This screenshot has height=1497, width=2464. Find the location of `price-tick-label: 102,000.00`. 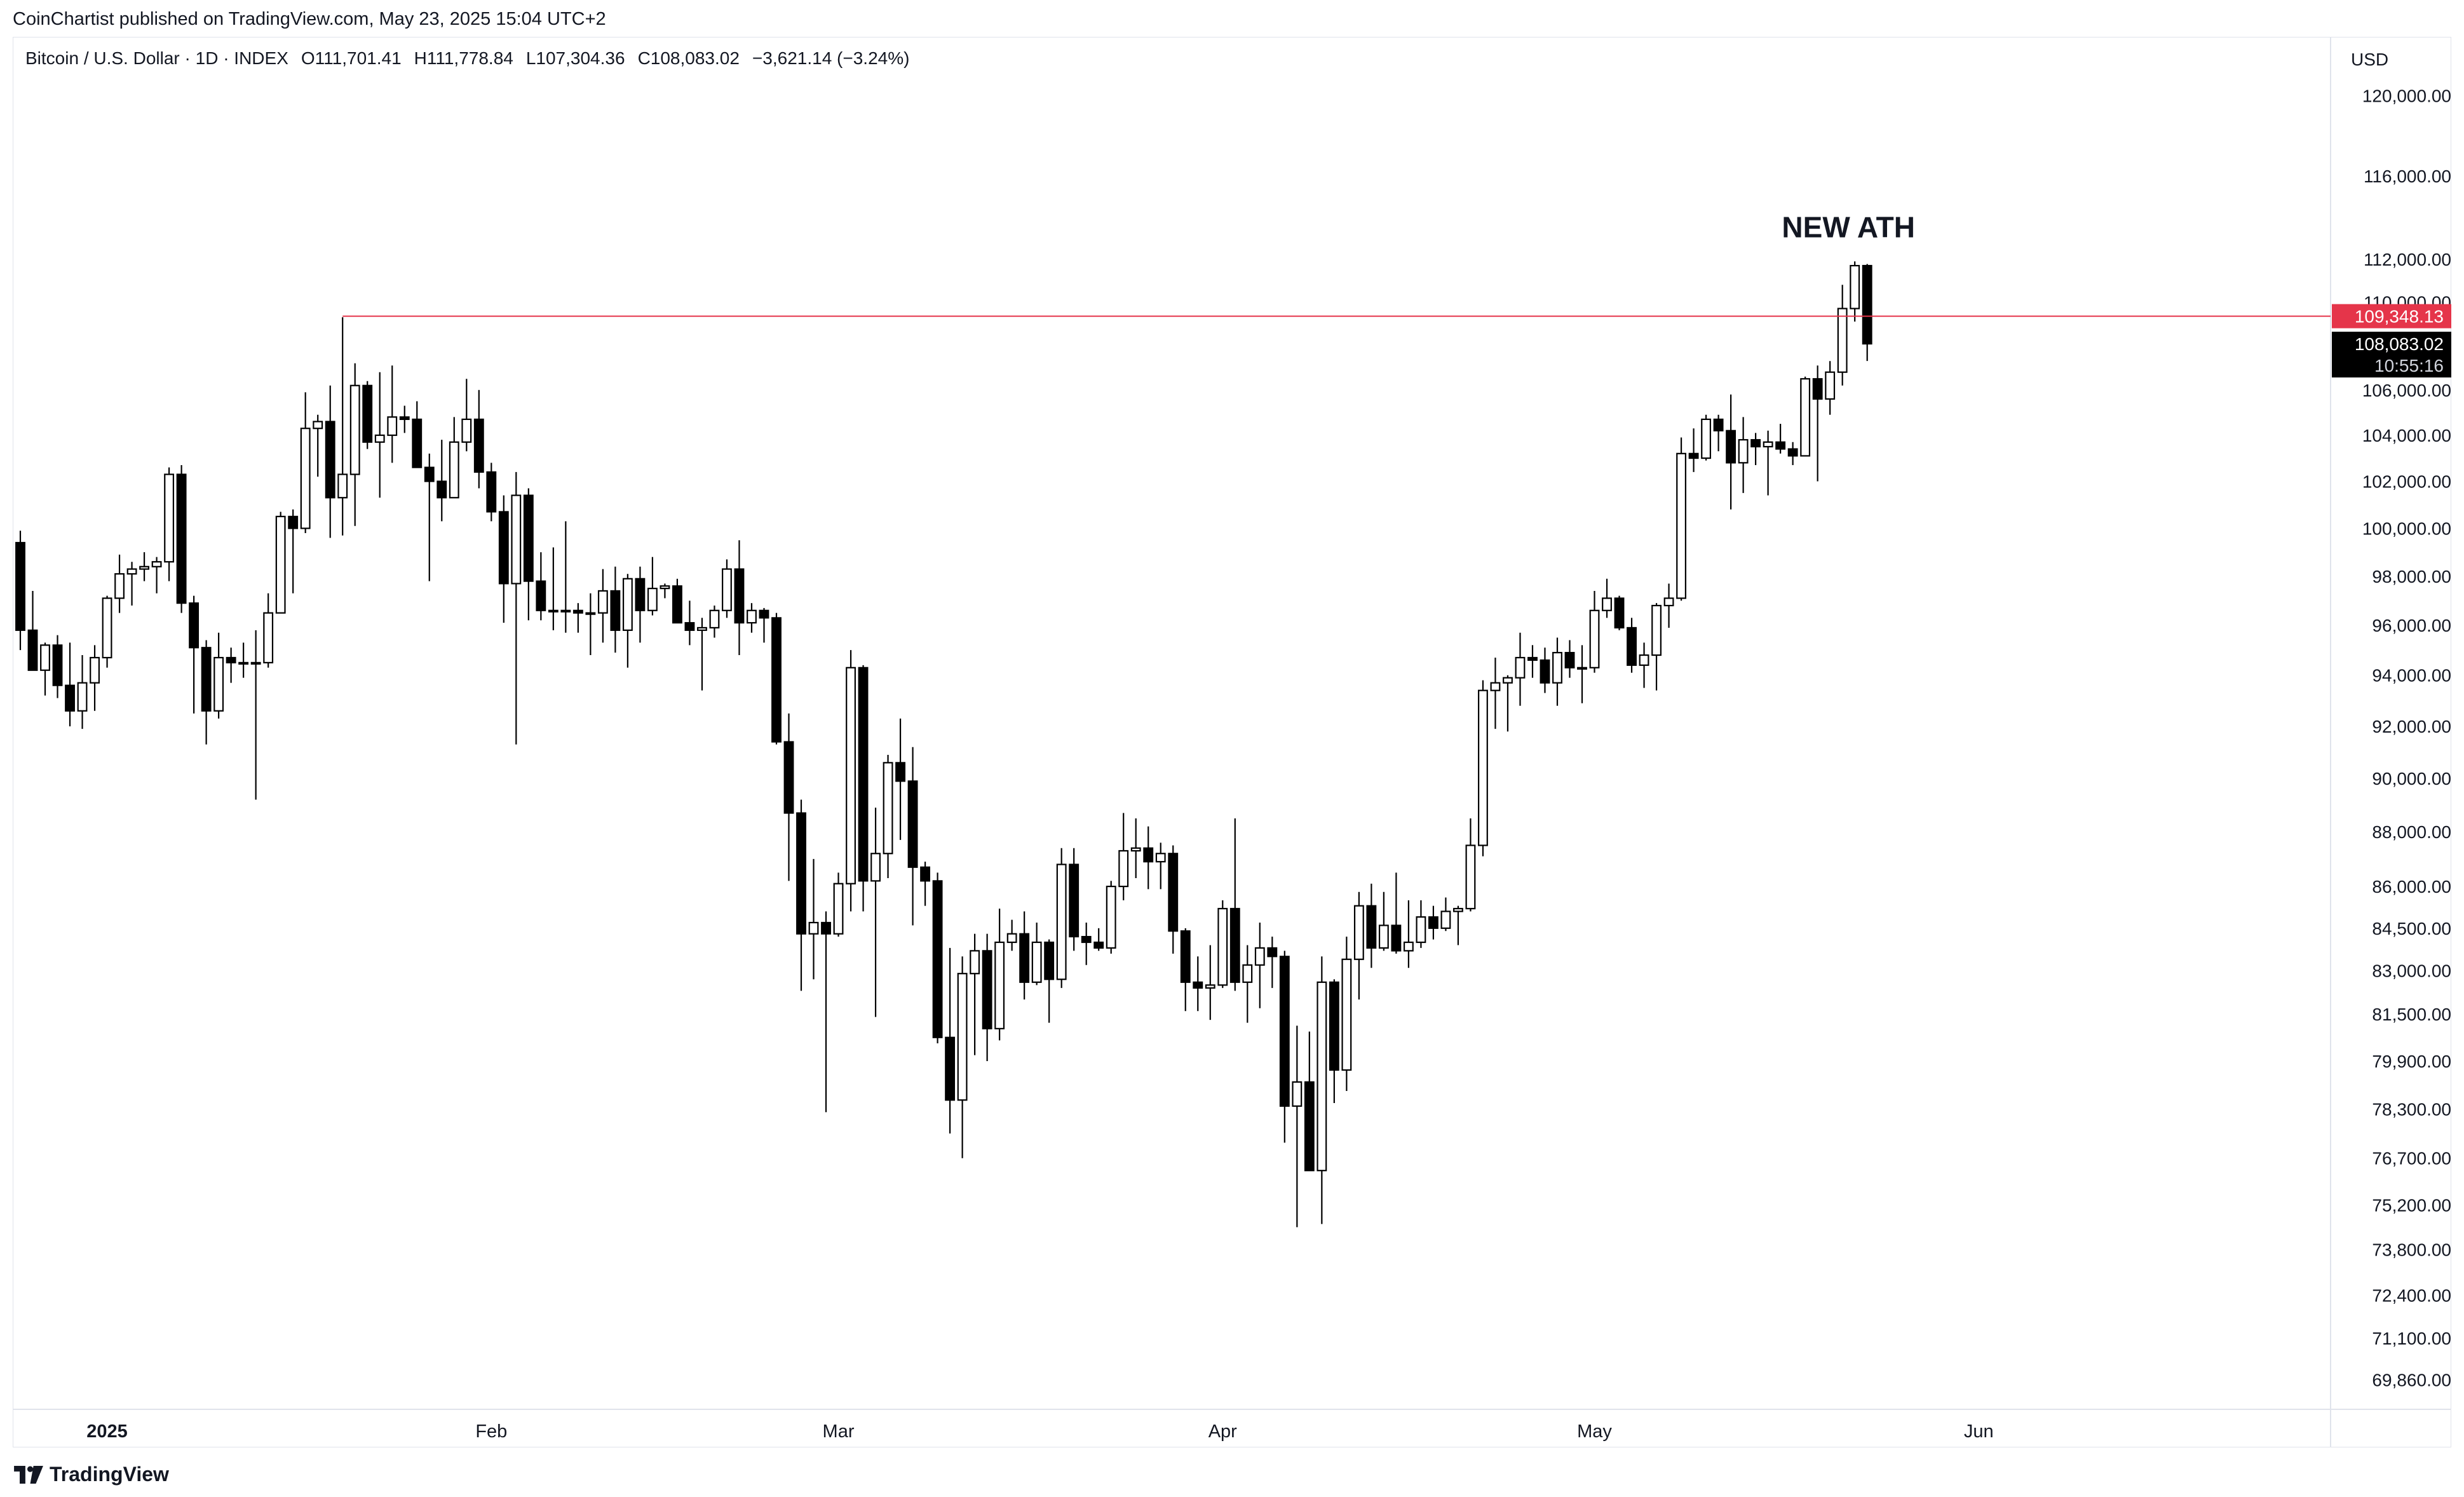

price-tick-label: 102,000.00 is located at coordinates (2406, 482).